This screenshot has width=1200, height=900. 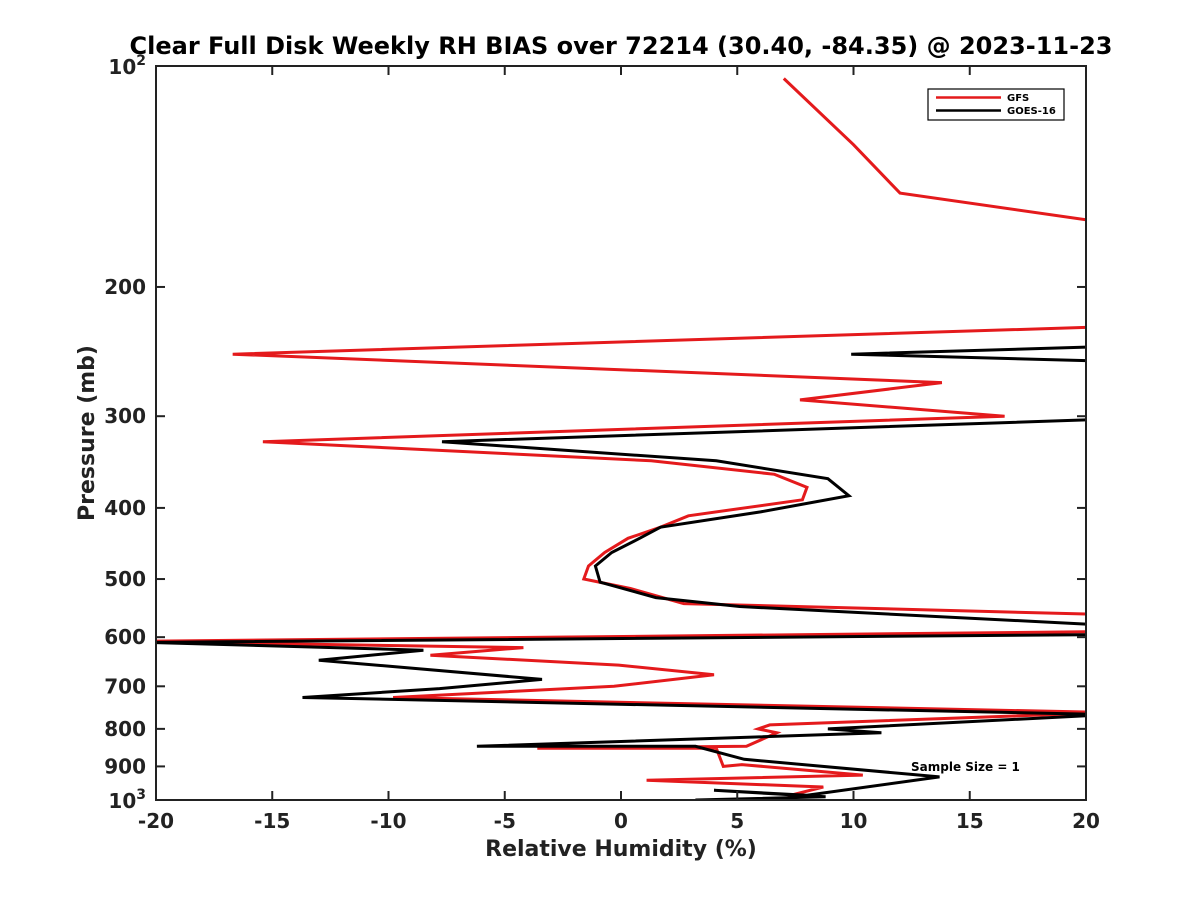 I want to click on y-tick-label: 900, so click(x=125, y=766).